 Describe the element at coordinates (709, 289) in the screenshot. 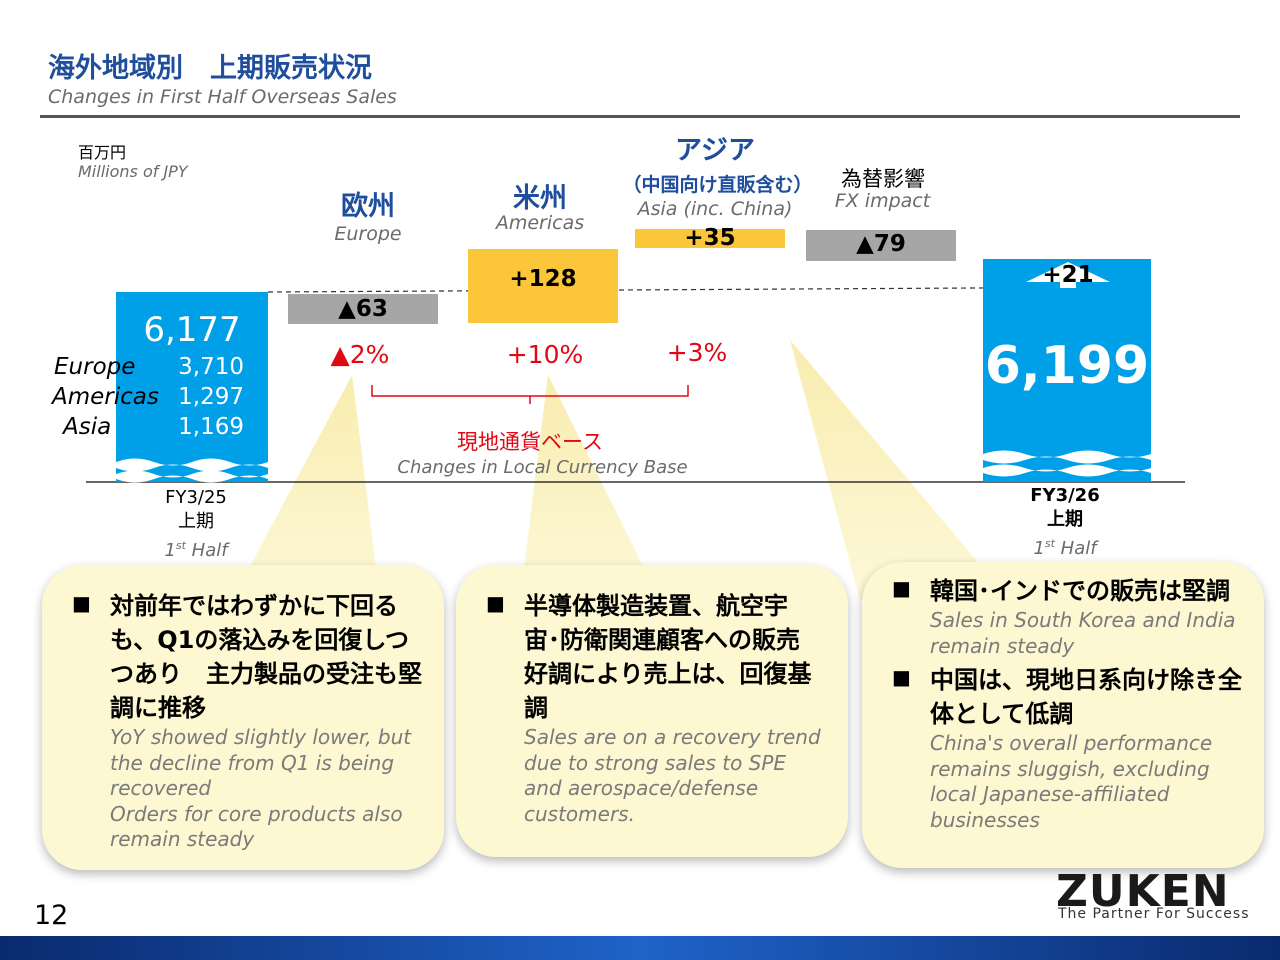

I see `reference-dashed-line` at that location.